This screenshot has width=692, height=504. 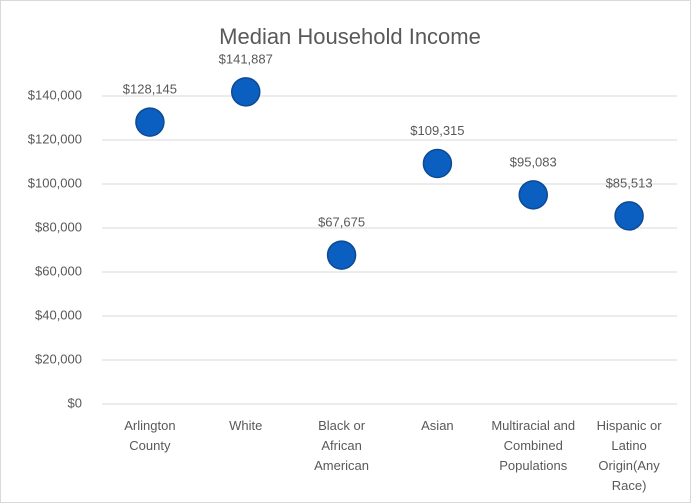 I want to click on y-tick-label: $80,000, so click(x=58, y=226).